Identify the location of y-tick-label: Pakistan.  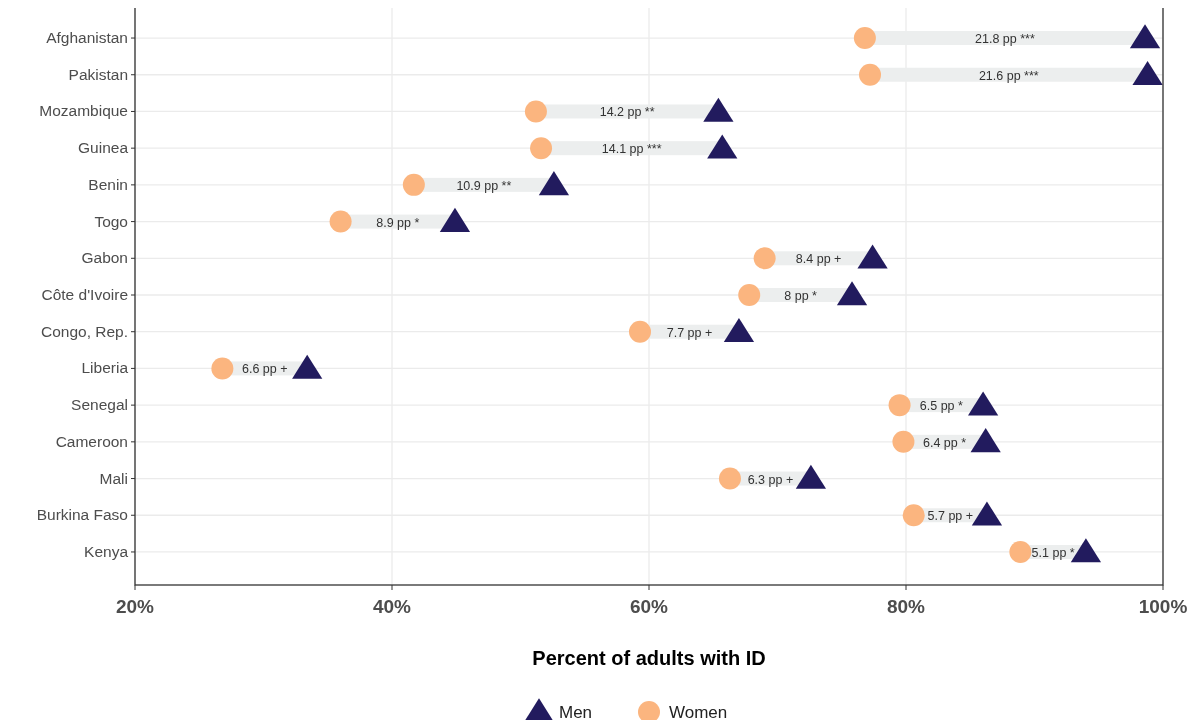
(98, 74).